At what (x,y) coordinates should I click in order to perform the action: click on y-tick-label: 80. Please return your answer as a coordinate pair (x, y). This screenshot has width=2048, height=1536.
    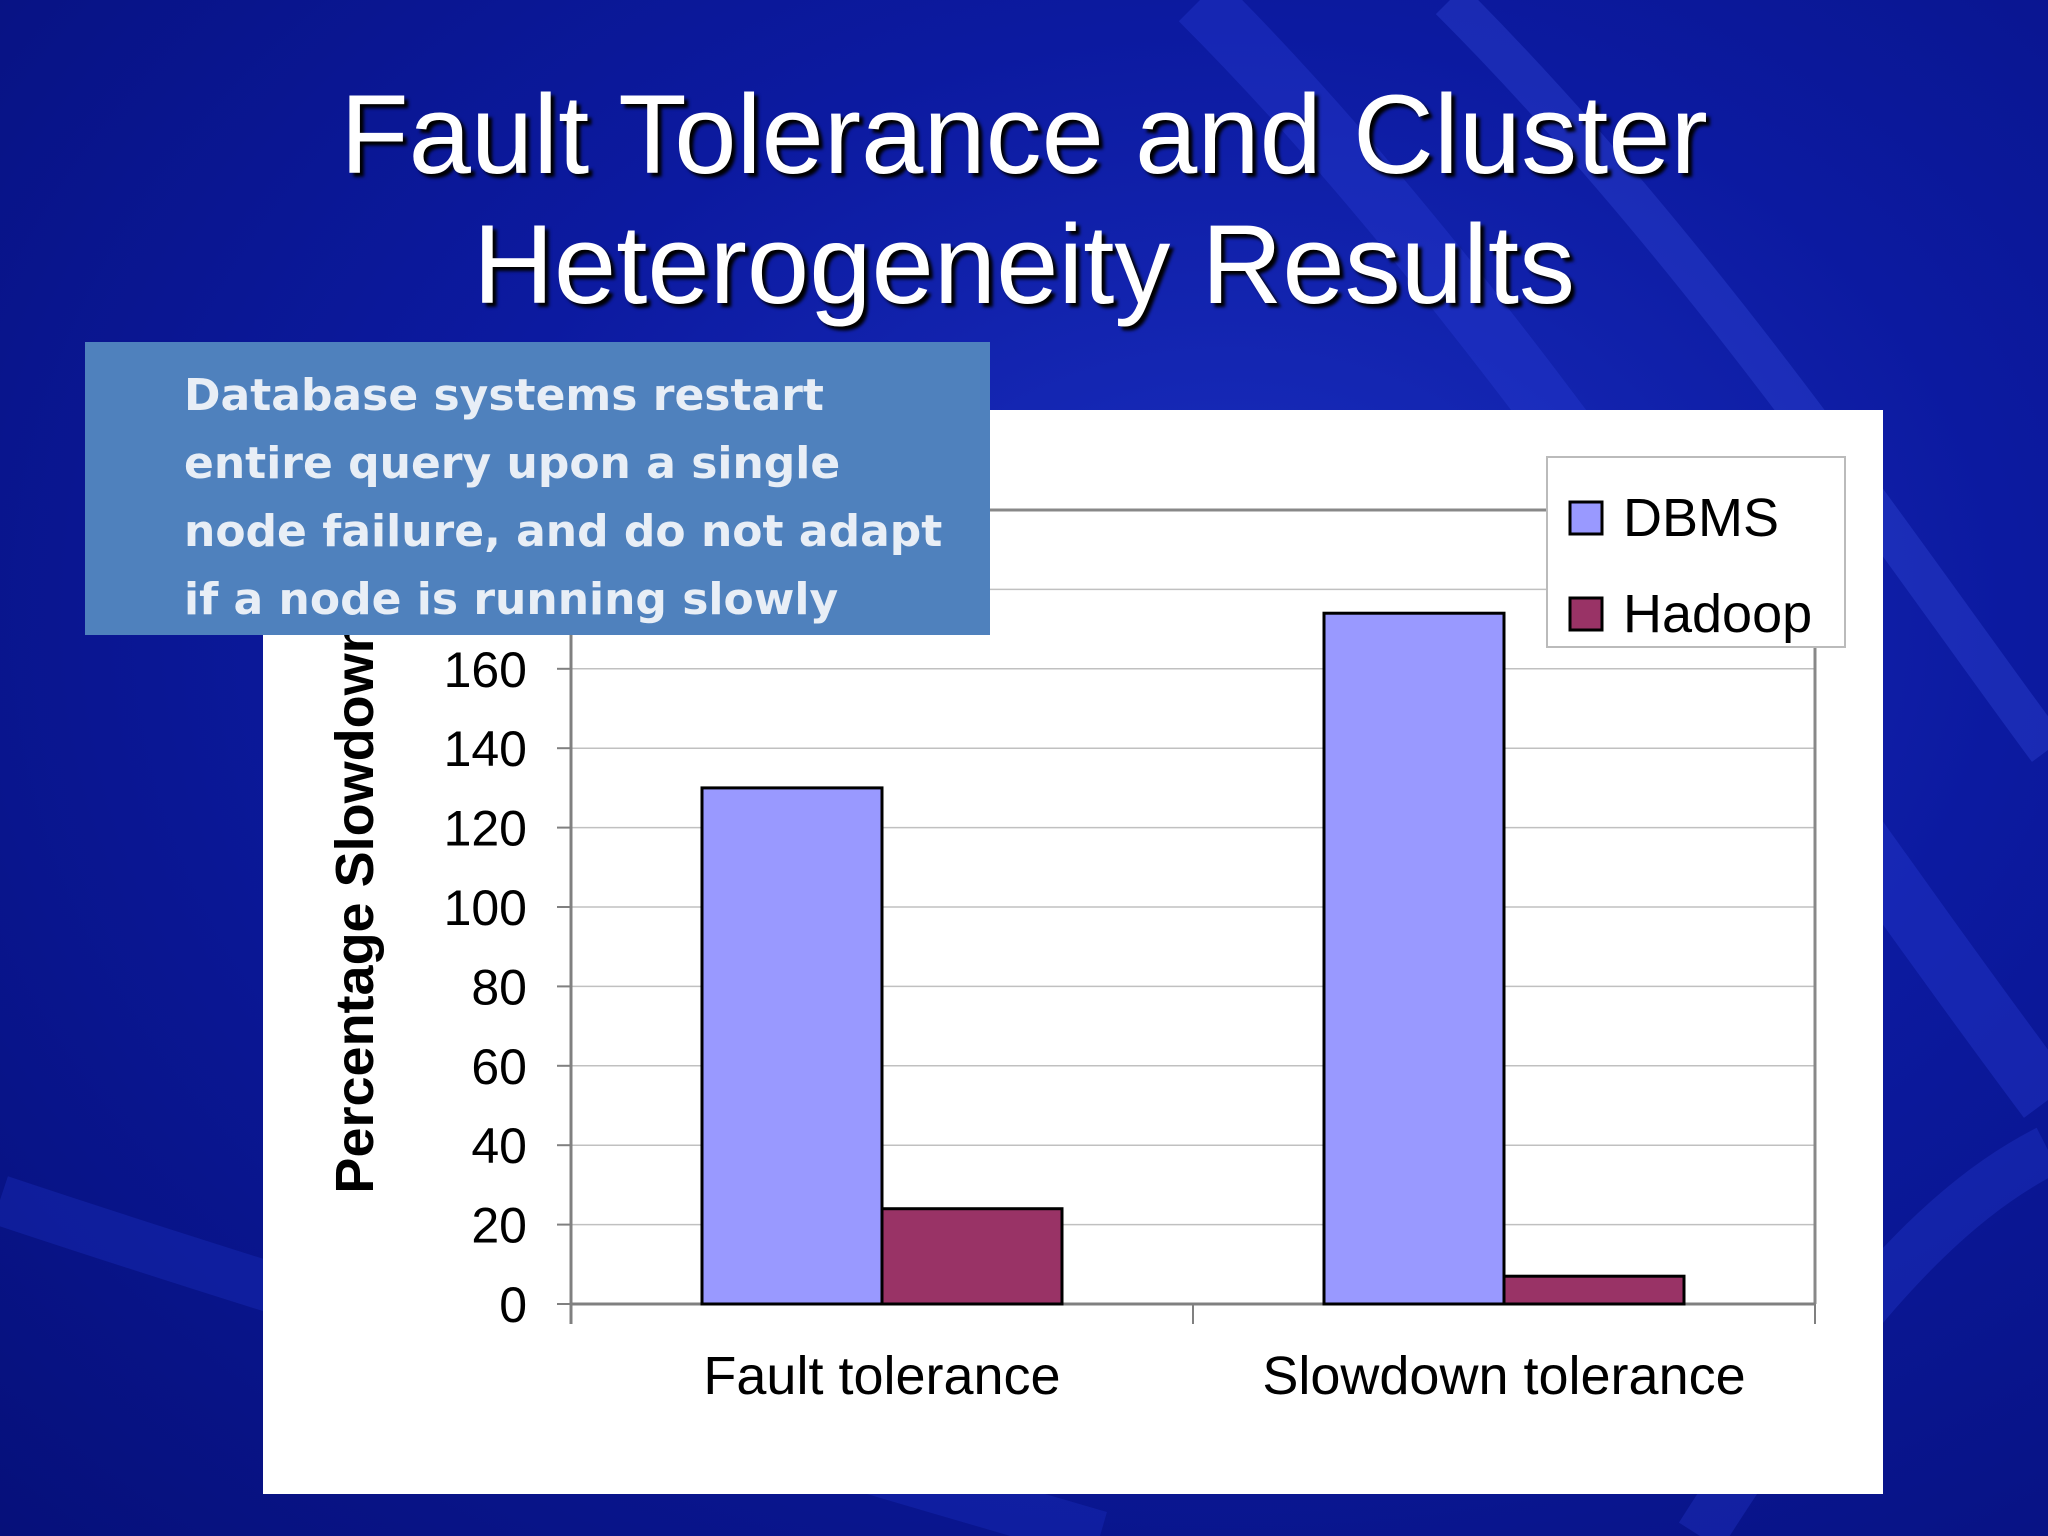
    Looking at the image, I should click on (499, 987).